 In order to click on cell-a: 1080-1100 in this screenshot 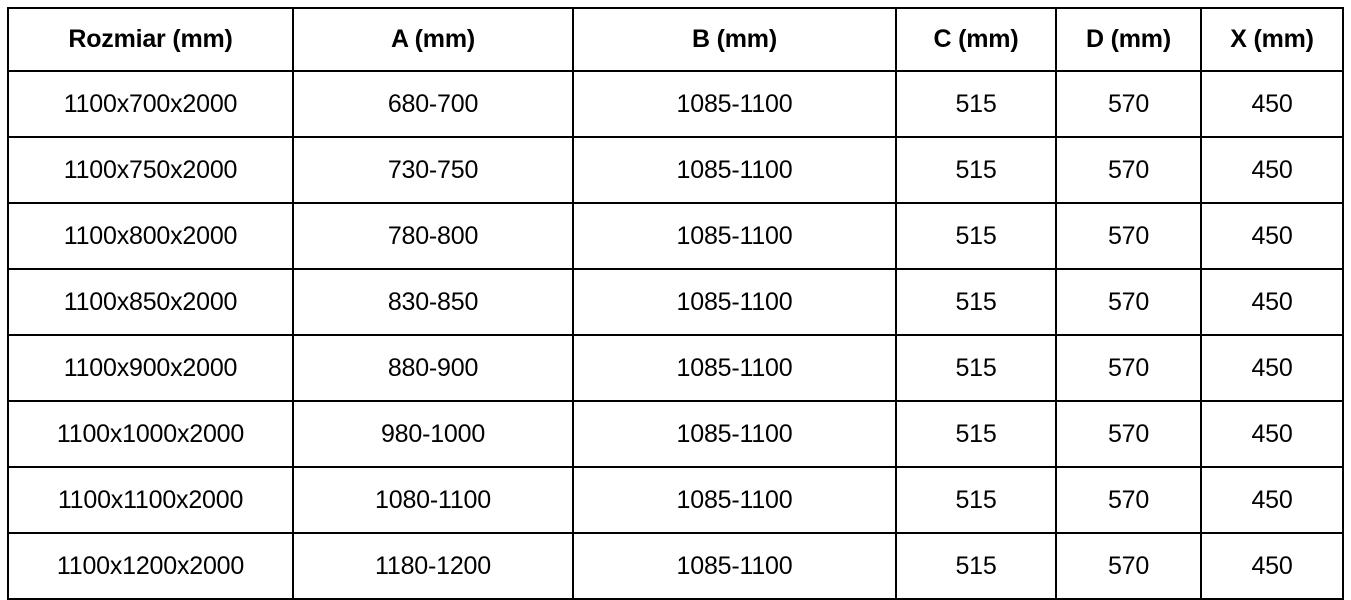, I will do `click(433, 500)`.